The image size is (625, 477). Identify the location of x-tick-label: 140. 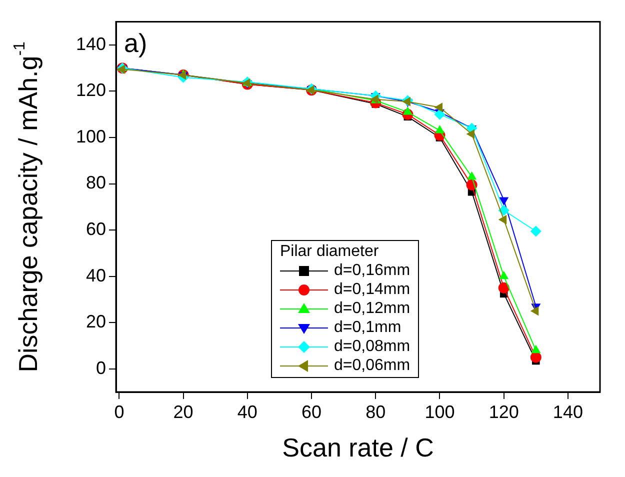
(567, 412).